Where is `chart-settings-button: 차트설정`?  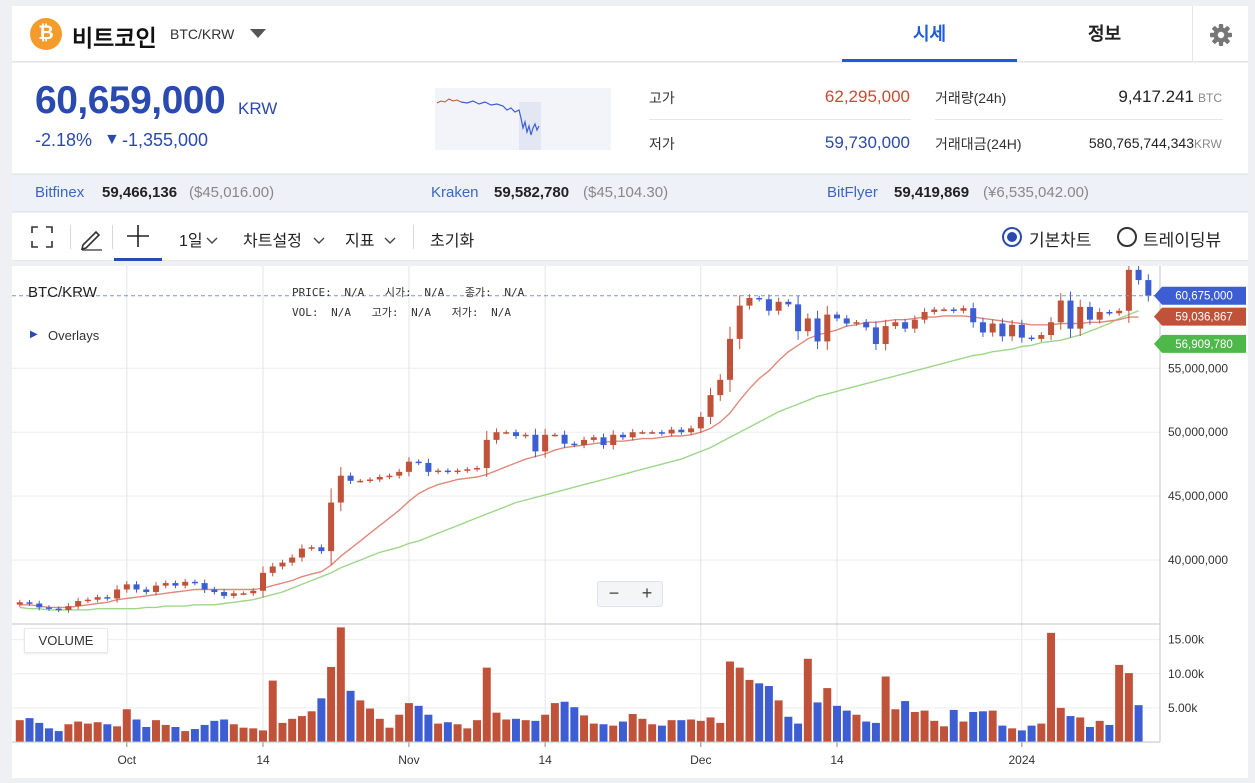
chart-settings-button: 차트설정 is located at coordinates (272, 241).